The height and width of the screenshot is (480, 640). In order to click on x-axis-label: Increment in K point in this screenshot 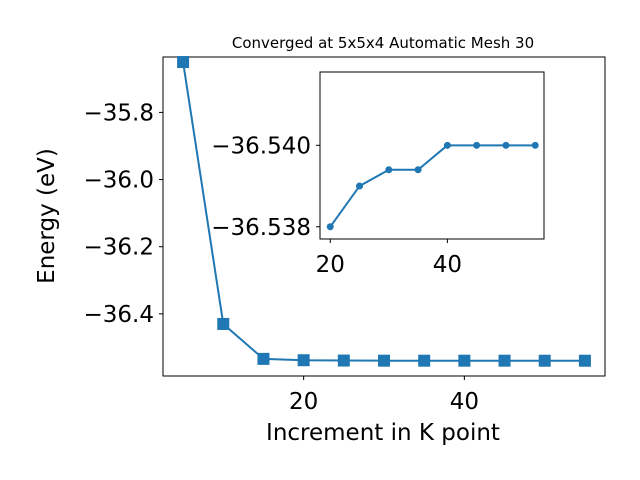, I will do `click(383, 433)`.